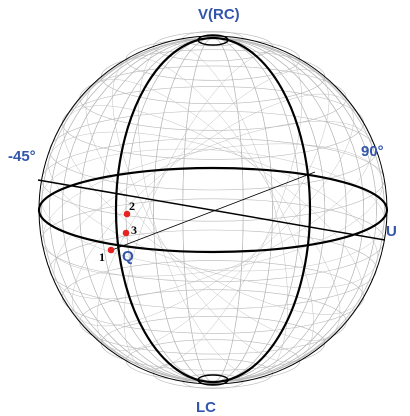  Describe the element at coordinates (213, 40) in the screenshot. I see `north-pole-cap` at that location.